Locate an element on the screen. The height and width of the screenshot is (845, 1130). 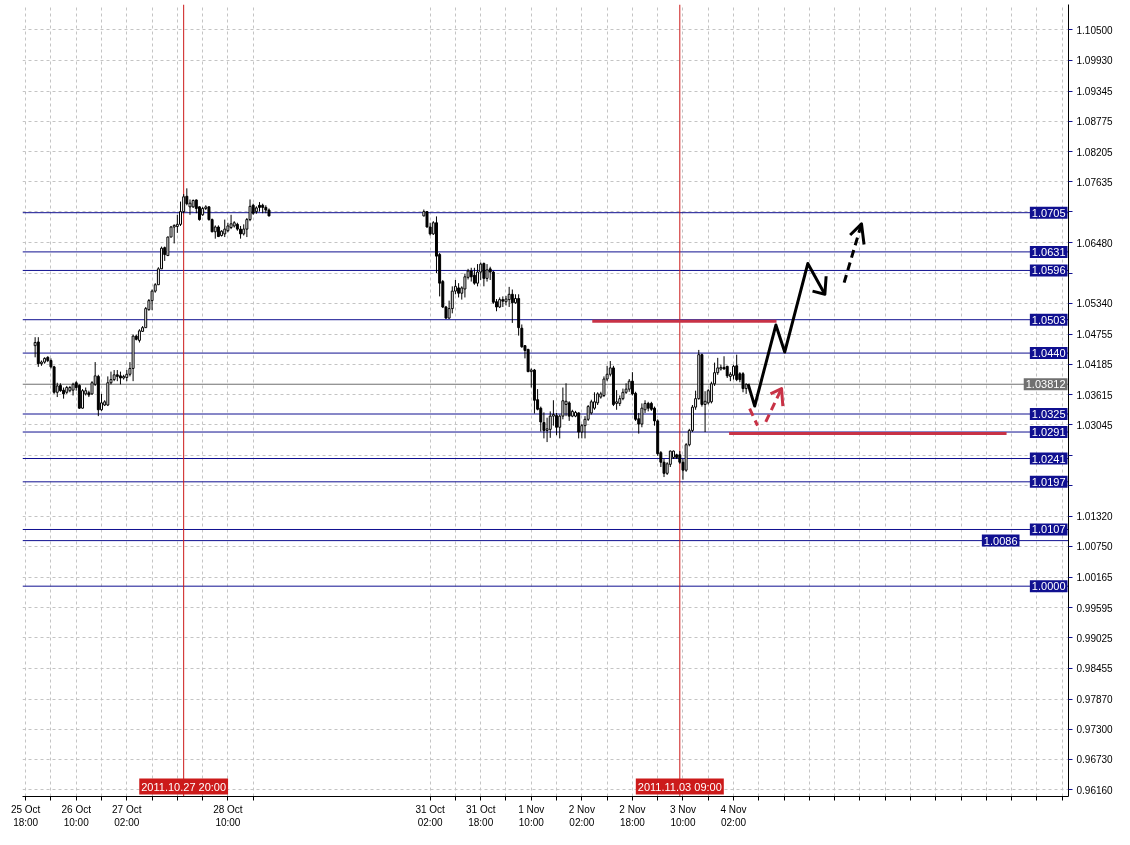
y-tick-label: 0.96160 is located at coordinates (1095, 790).